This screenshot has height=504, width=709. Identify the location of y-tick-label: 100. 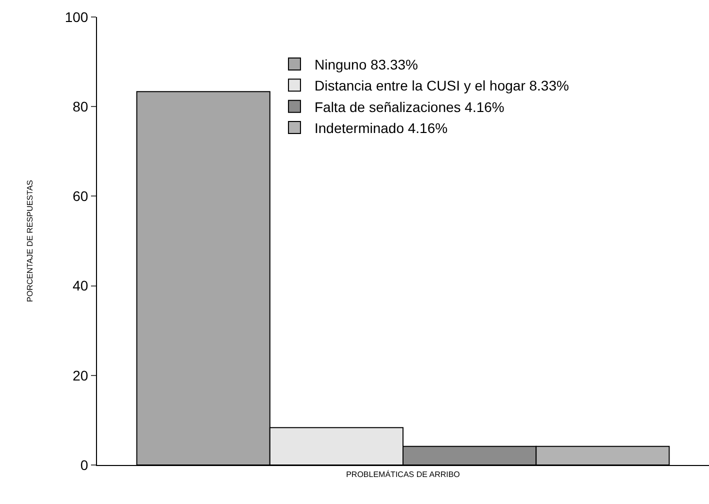
(76, 16).